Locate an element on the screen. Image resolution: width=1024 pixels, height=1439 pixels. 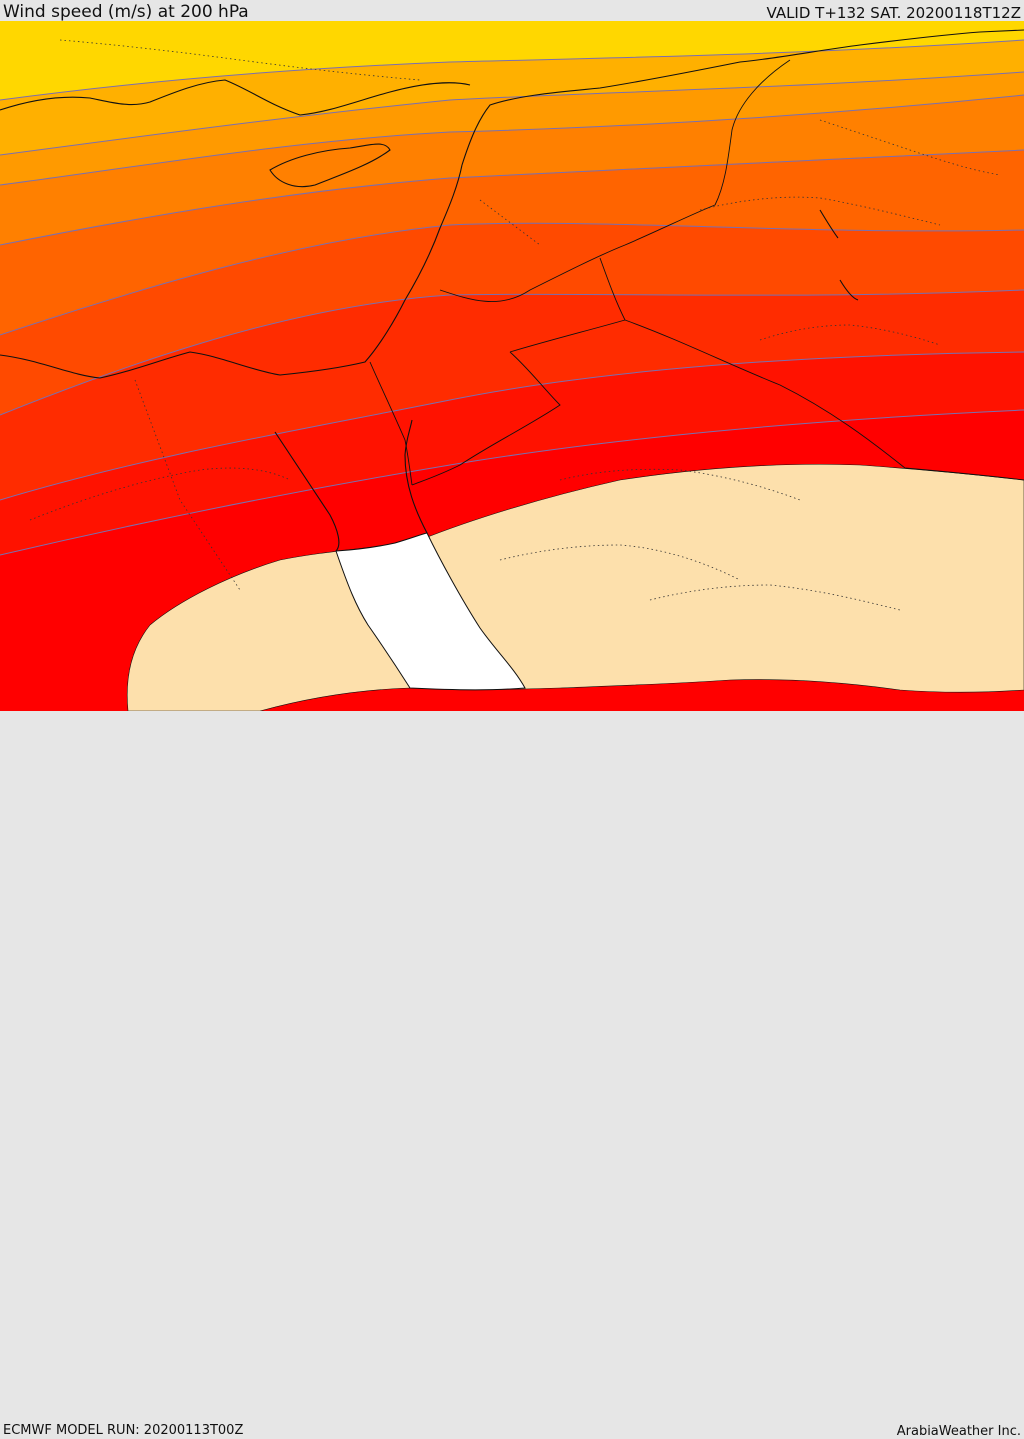
credit: ArabiaWeather Inc. is located at coordinates (958, 1431).